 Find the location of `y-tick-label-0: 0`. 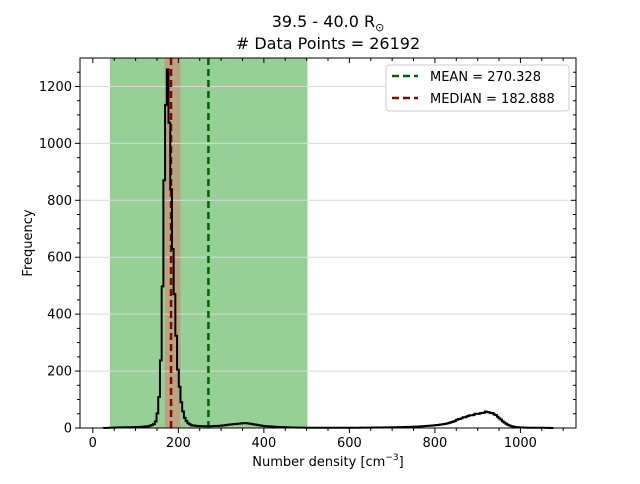

y-tick-label-0: 0 is located at coordinates (68, 429).